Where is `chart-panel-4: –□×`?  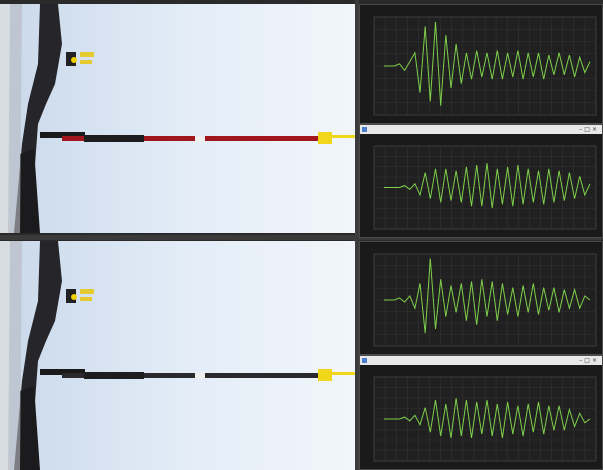 chart-panel-4: –□× is located at coordinates (481, 412).